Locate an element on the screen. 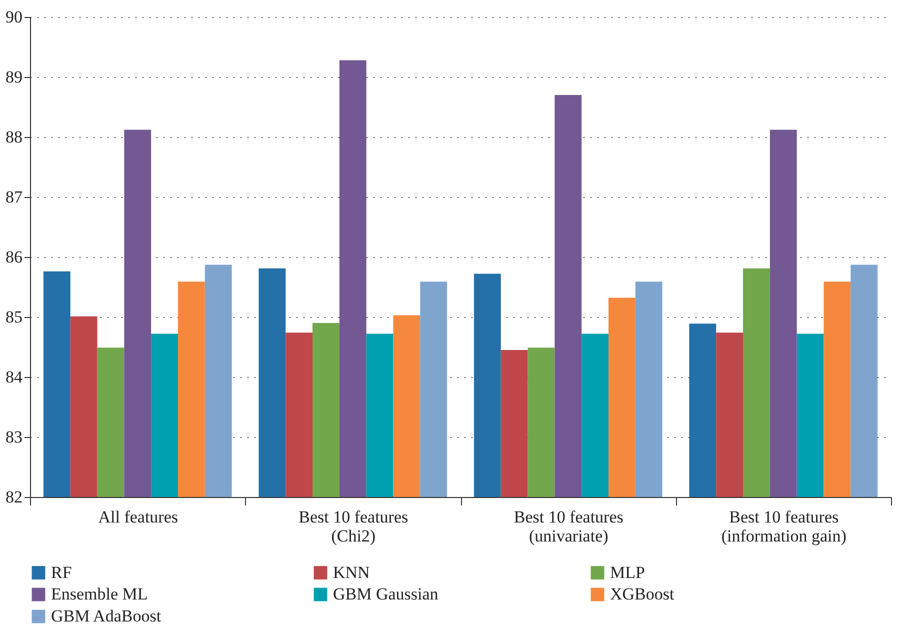 Image resolution: width=910 pixels, height=640 pixels. legend-label: RF is located at coordinates (61, 572).